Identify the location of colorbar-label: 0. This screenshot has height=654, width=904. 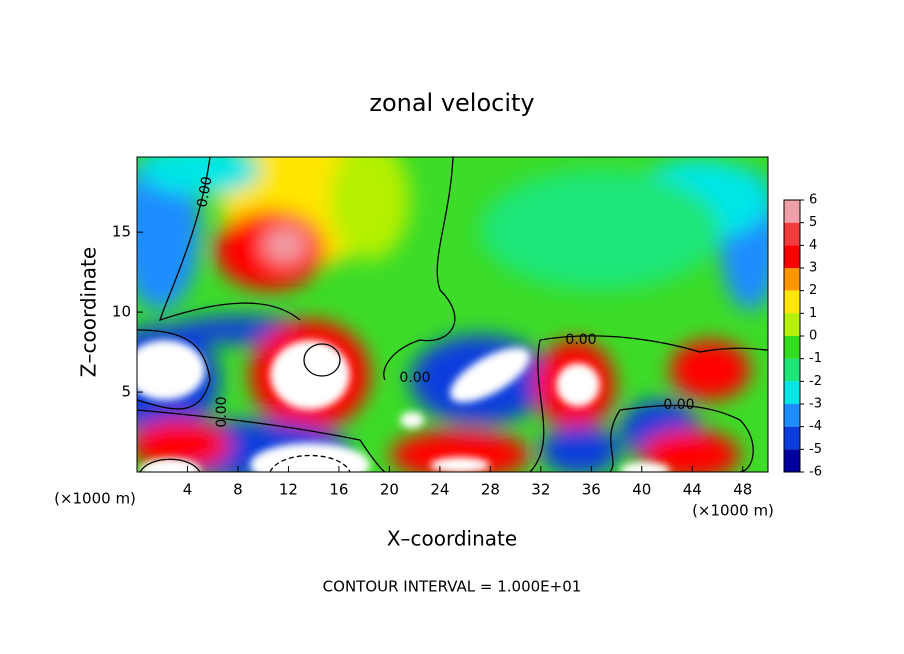
(813, 336).